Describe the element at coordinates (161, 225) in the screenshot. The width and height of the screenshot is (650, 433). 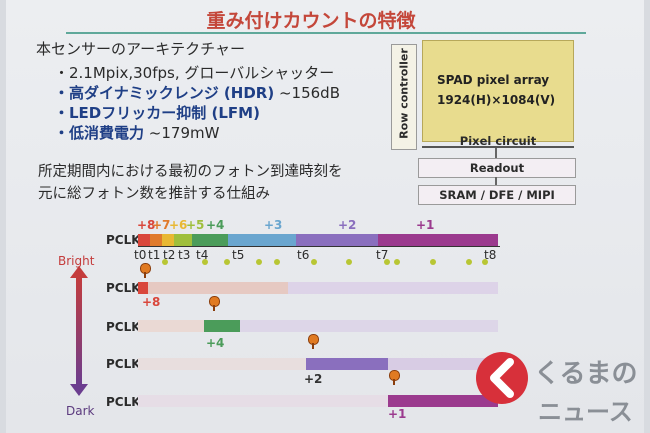
I see `weight-label: +7` at that location.